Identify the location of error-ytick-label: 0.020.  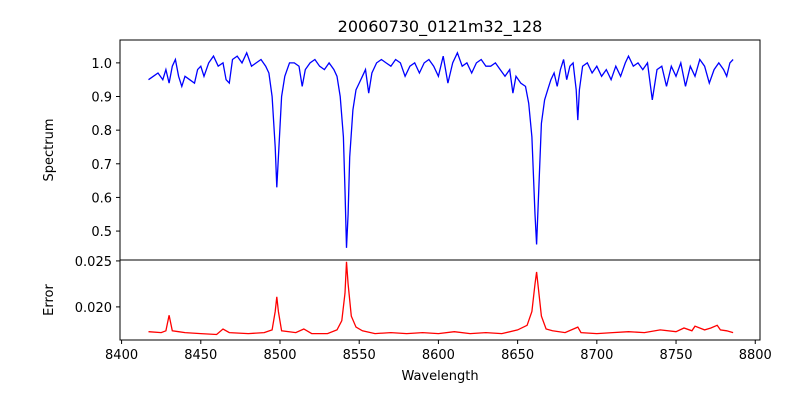
(93, 308).